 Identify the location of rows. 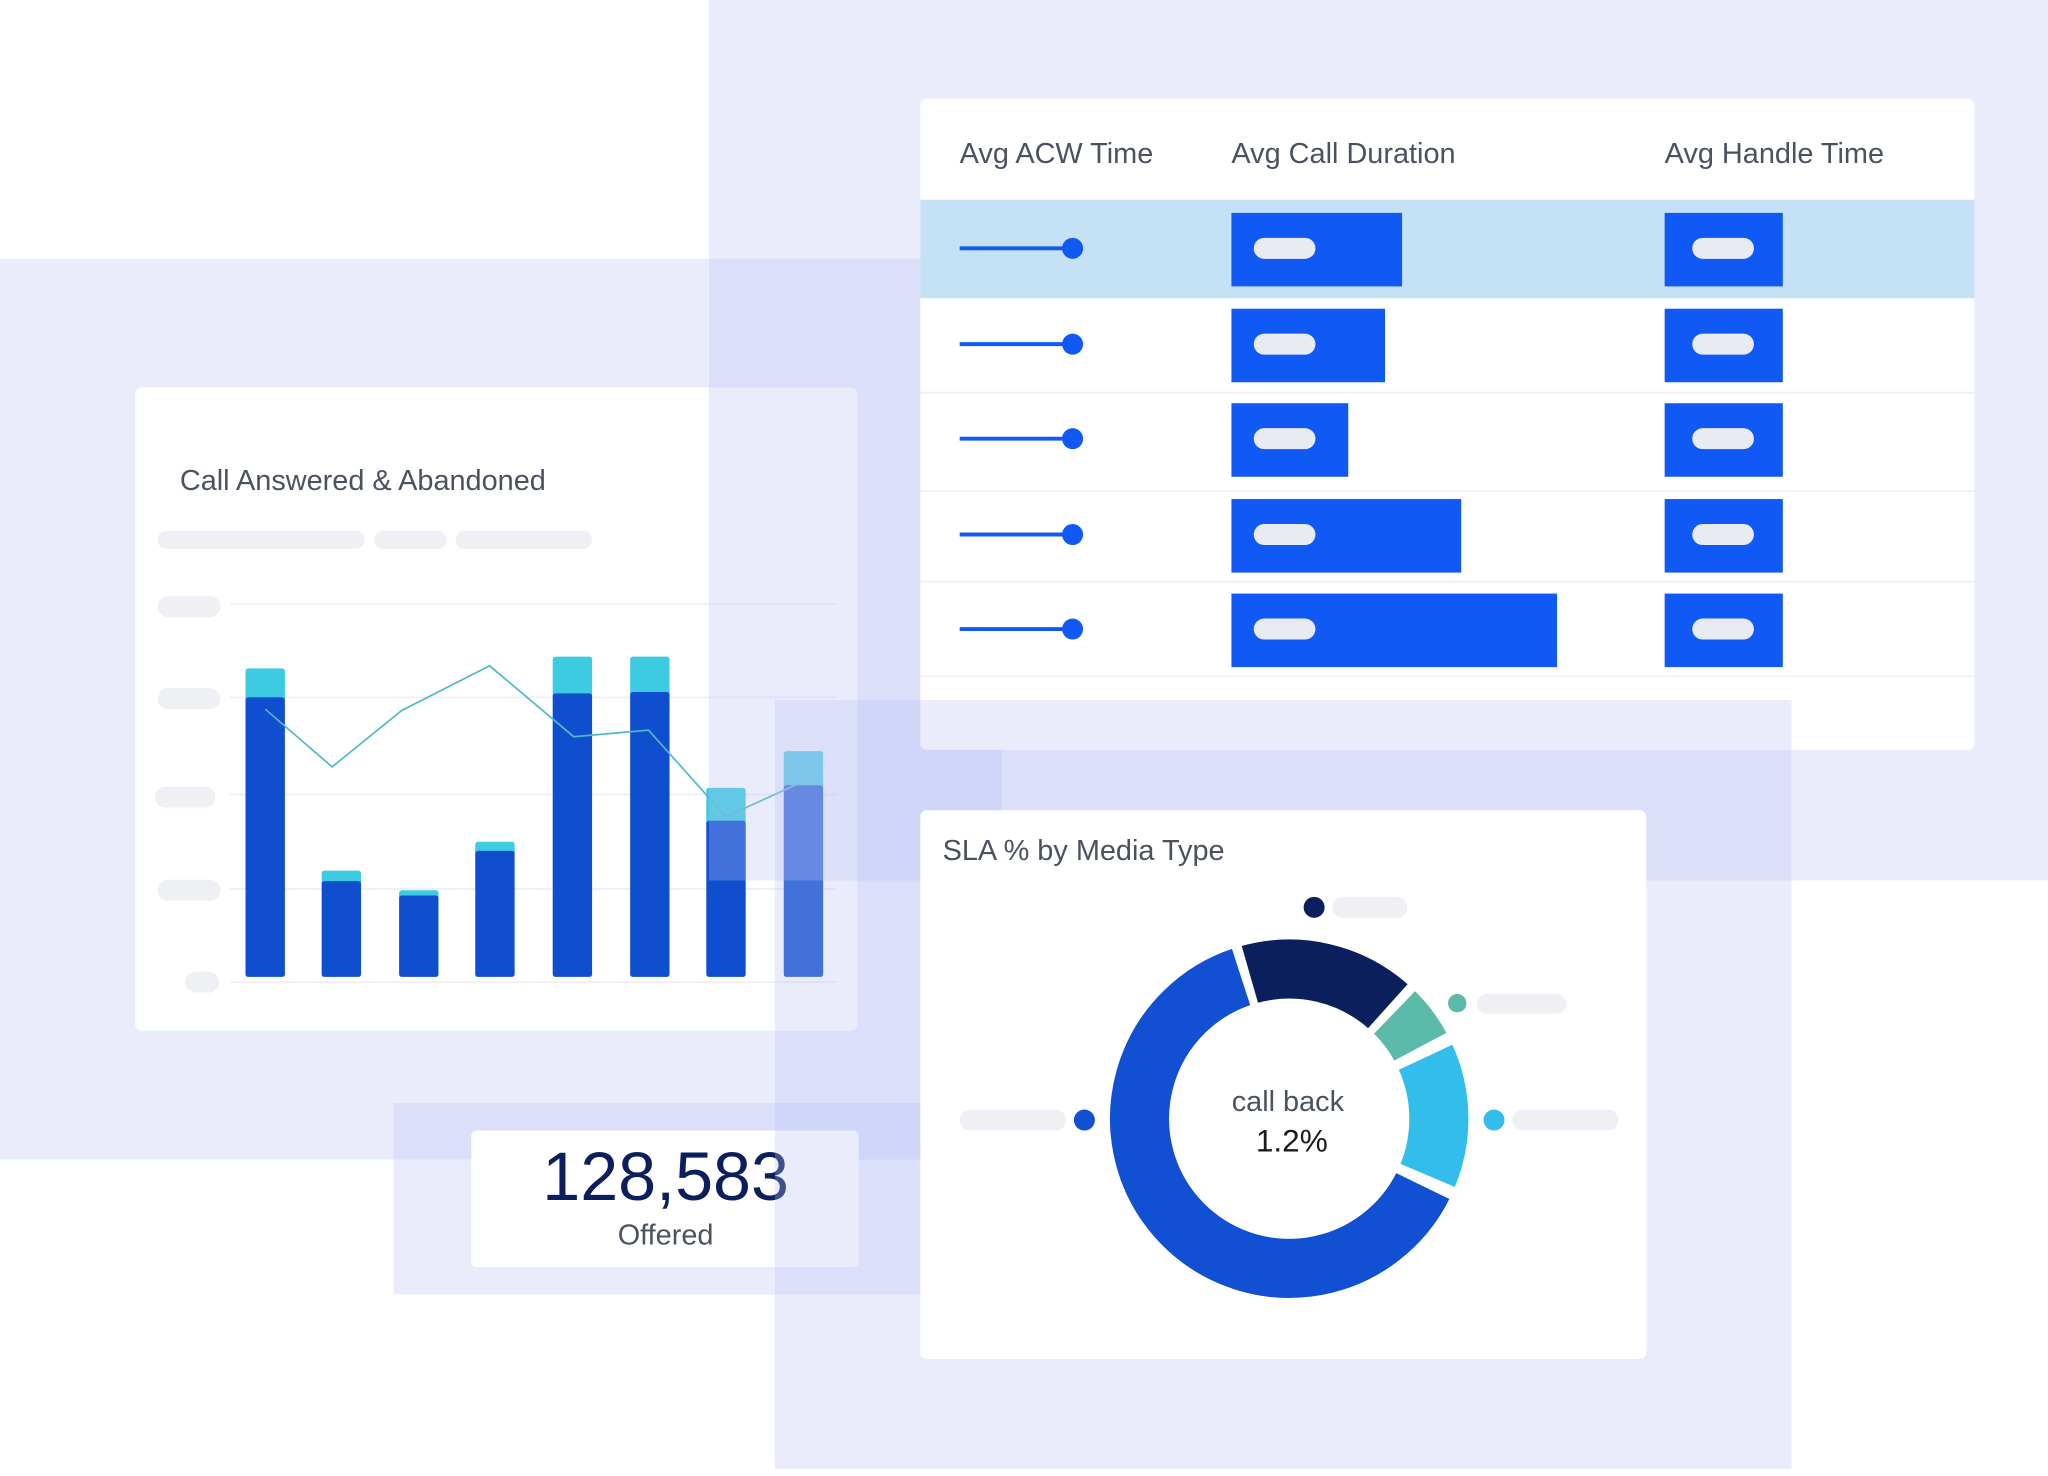
(1371, 440).